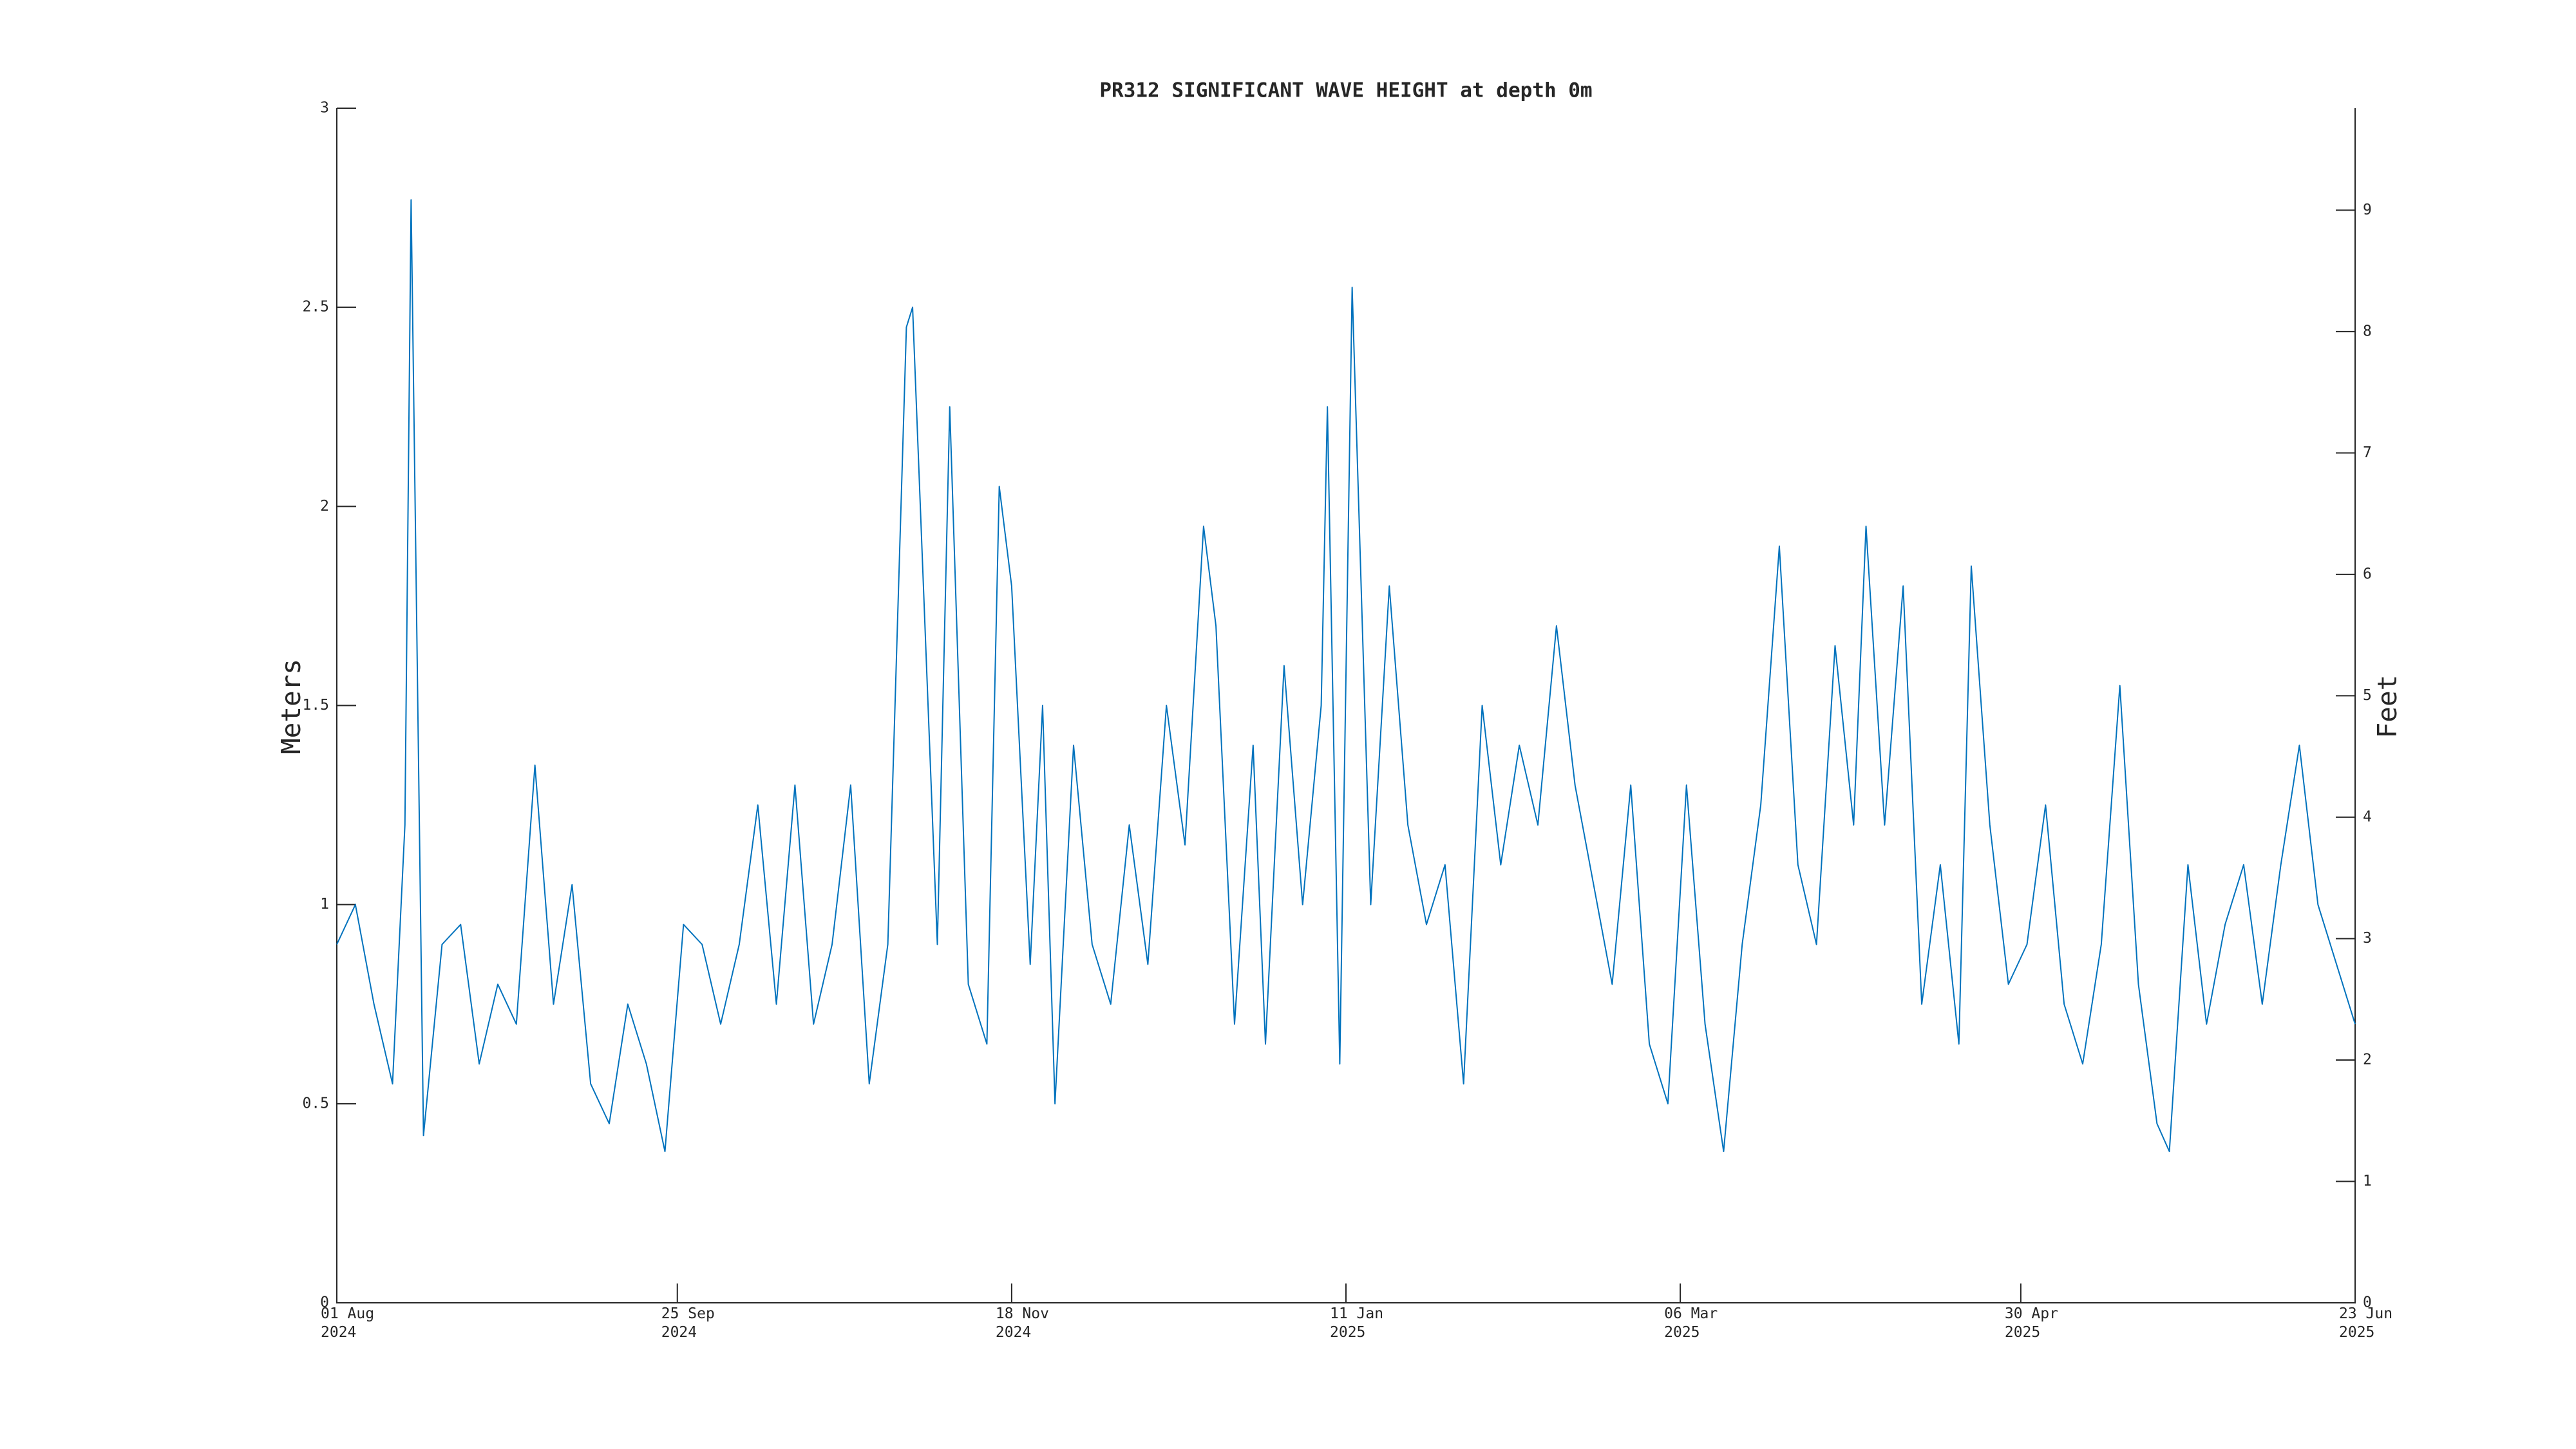 The image size is (2576, 1449). Describe the element at coordinates (2367, 331) in the screenshot. I see `y2-tick-label: 8` at that location.